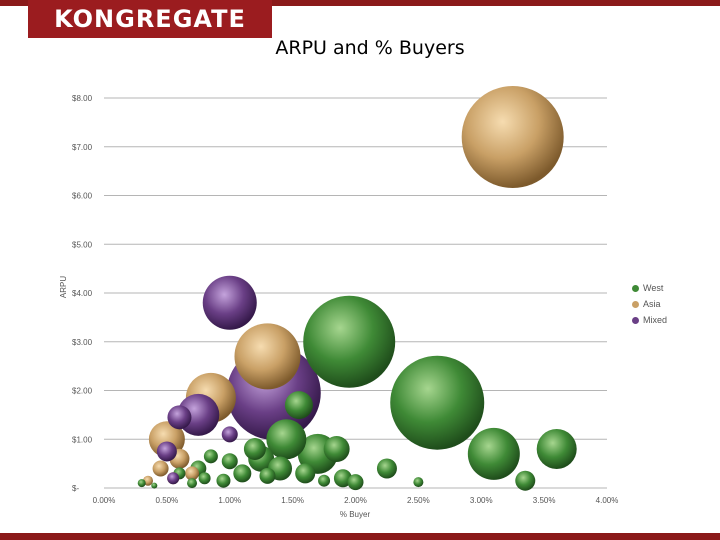 This screenshot has width=720, height=540. I want to click on y-tick-label: $-, so click(75, 488).